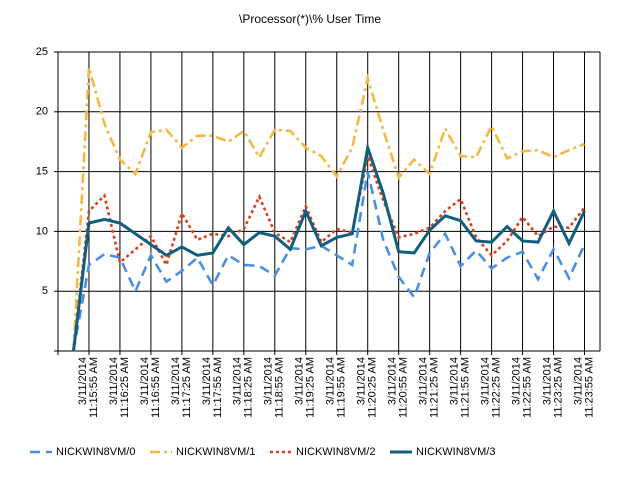 This screenshot has width=620, height=480. I want to click on x-tick-label: 11:21:55 AM, so click(466, 387).